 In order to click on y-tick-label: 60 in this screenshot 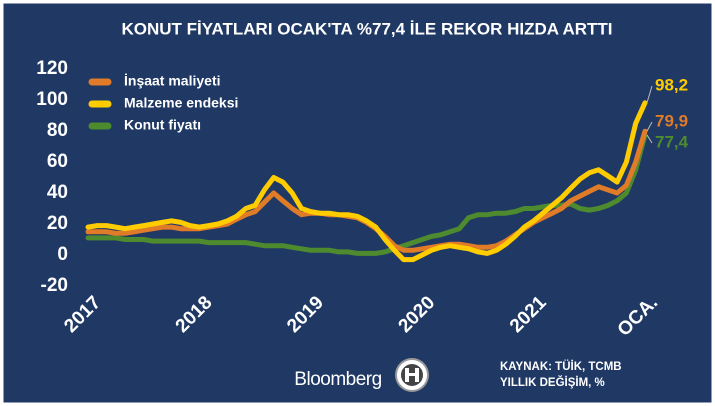, I will do `click(57, 161)`.